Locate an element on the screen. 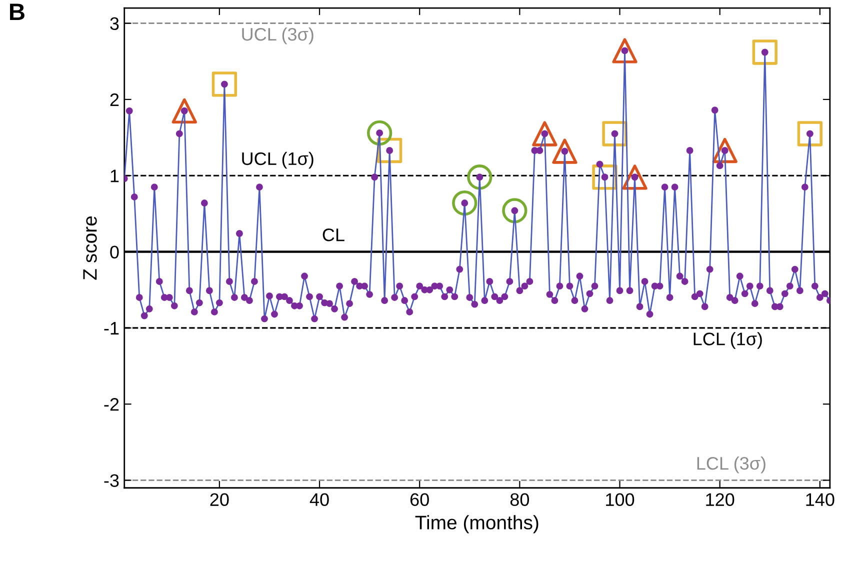  y-tick-label: 0 is located at coordinates (114, 252).